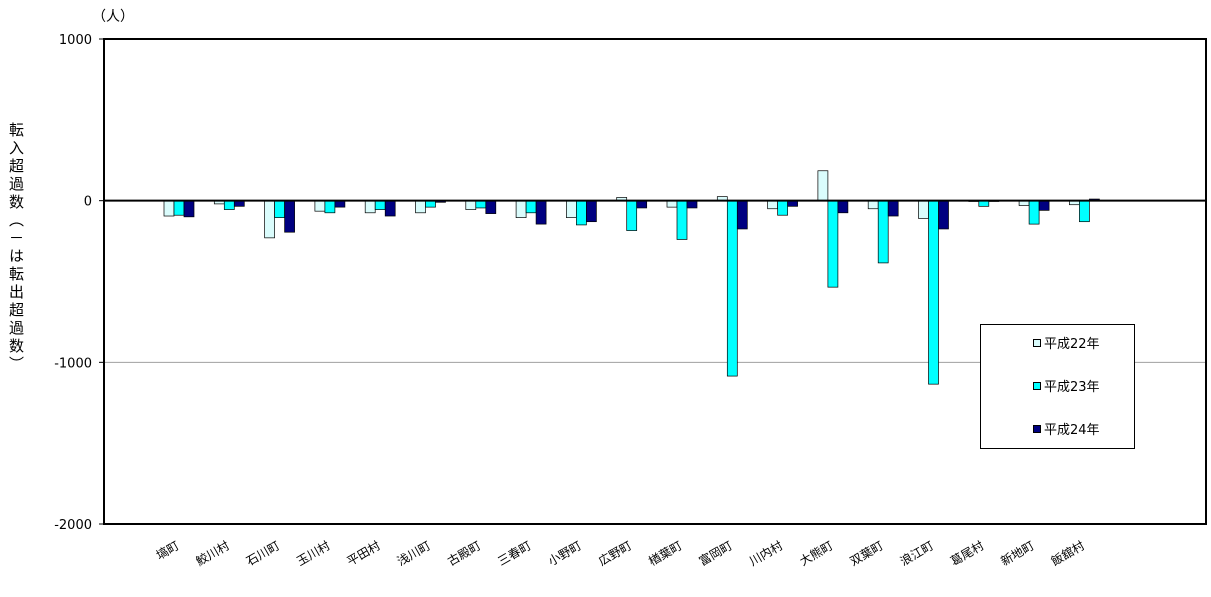 This screenshot has height=597, width=1211. I want to click on bar-富岡町-平成24年, so click(742, 215).